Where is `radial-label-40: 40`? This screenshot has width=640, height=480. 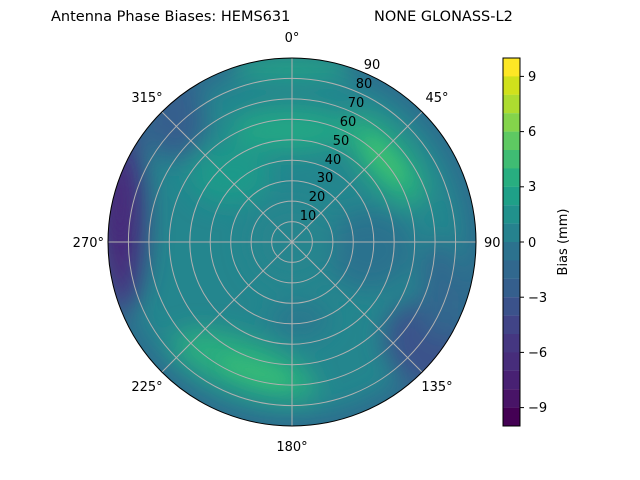 radial-label-40: 40 is located at coordinates (333, 160).